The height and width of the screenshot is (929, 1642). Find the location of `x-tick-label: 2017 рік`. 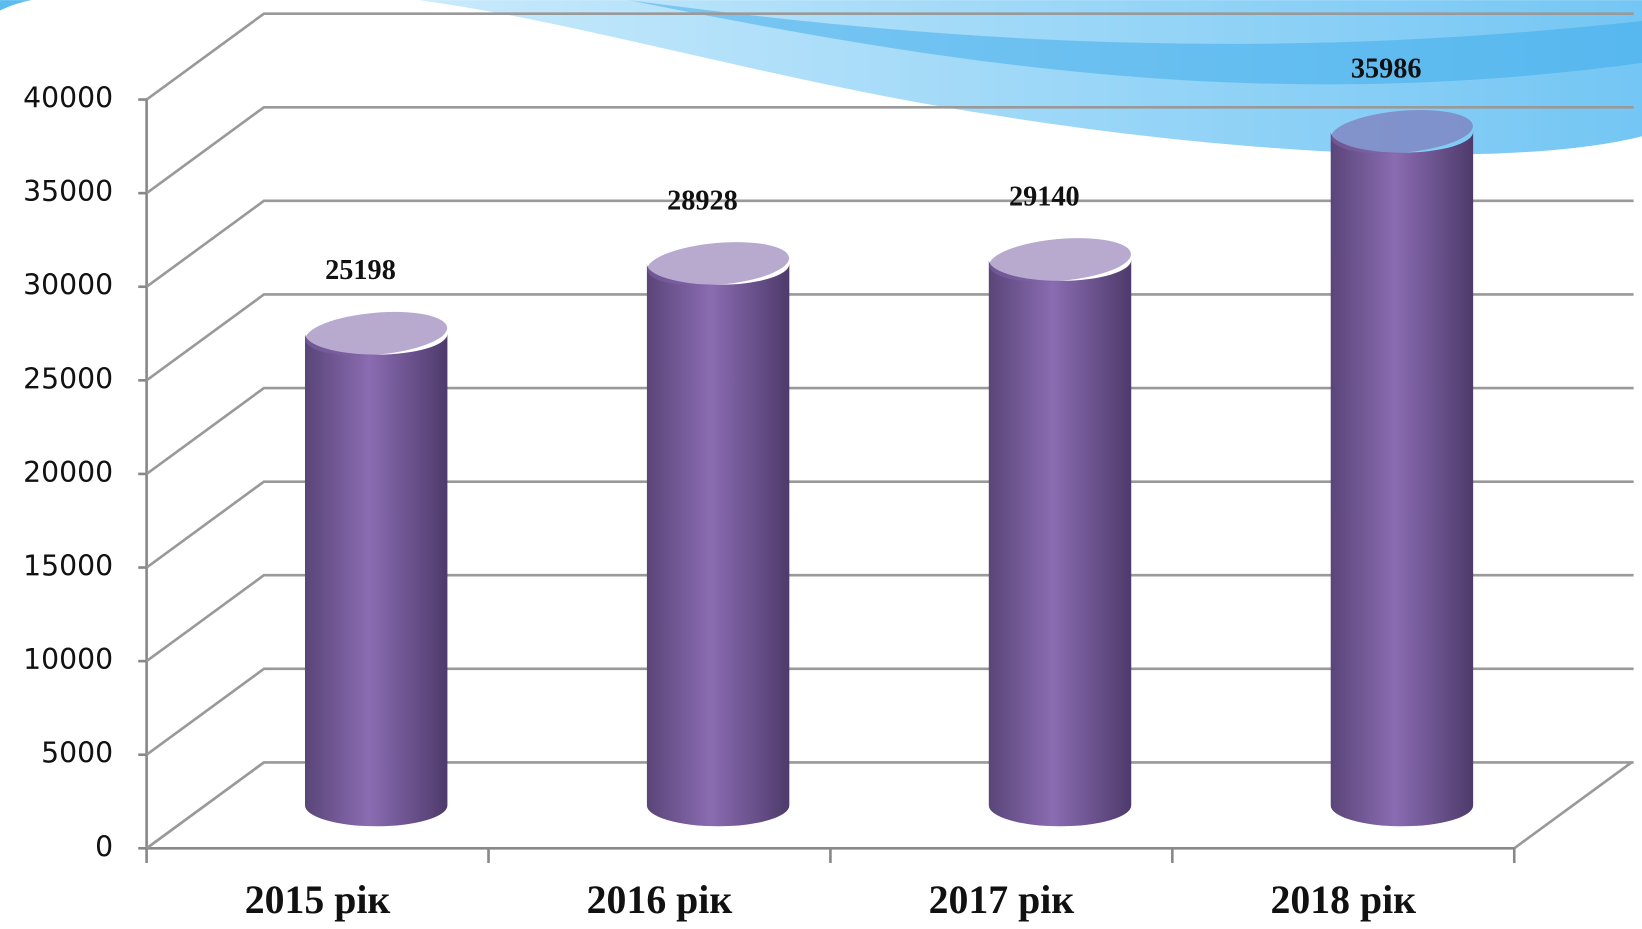

x-tick-label: 2017 рік is located at coordinates (1002, 900).